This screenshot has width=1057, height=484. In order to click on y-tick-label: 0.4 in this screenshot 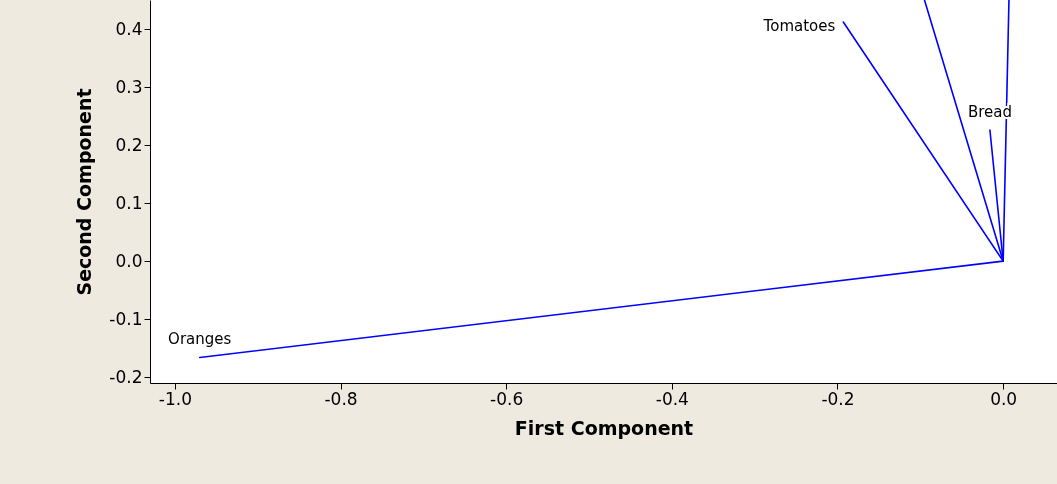, I will do `click(129, 28)`.